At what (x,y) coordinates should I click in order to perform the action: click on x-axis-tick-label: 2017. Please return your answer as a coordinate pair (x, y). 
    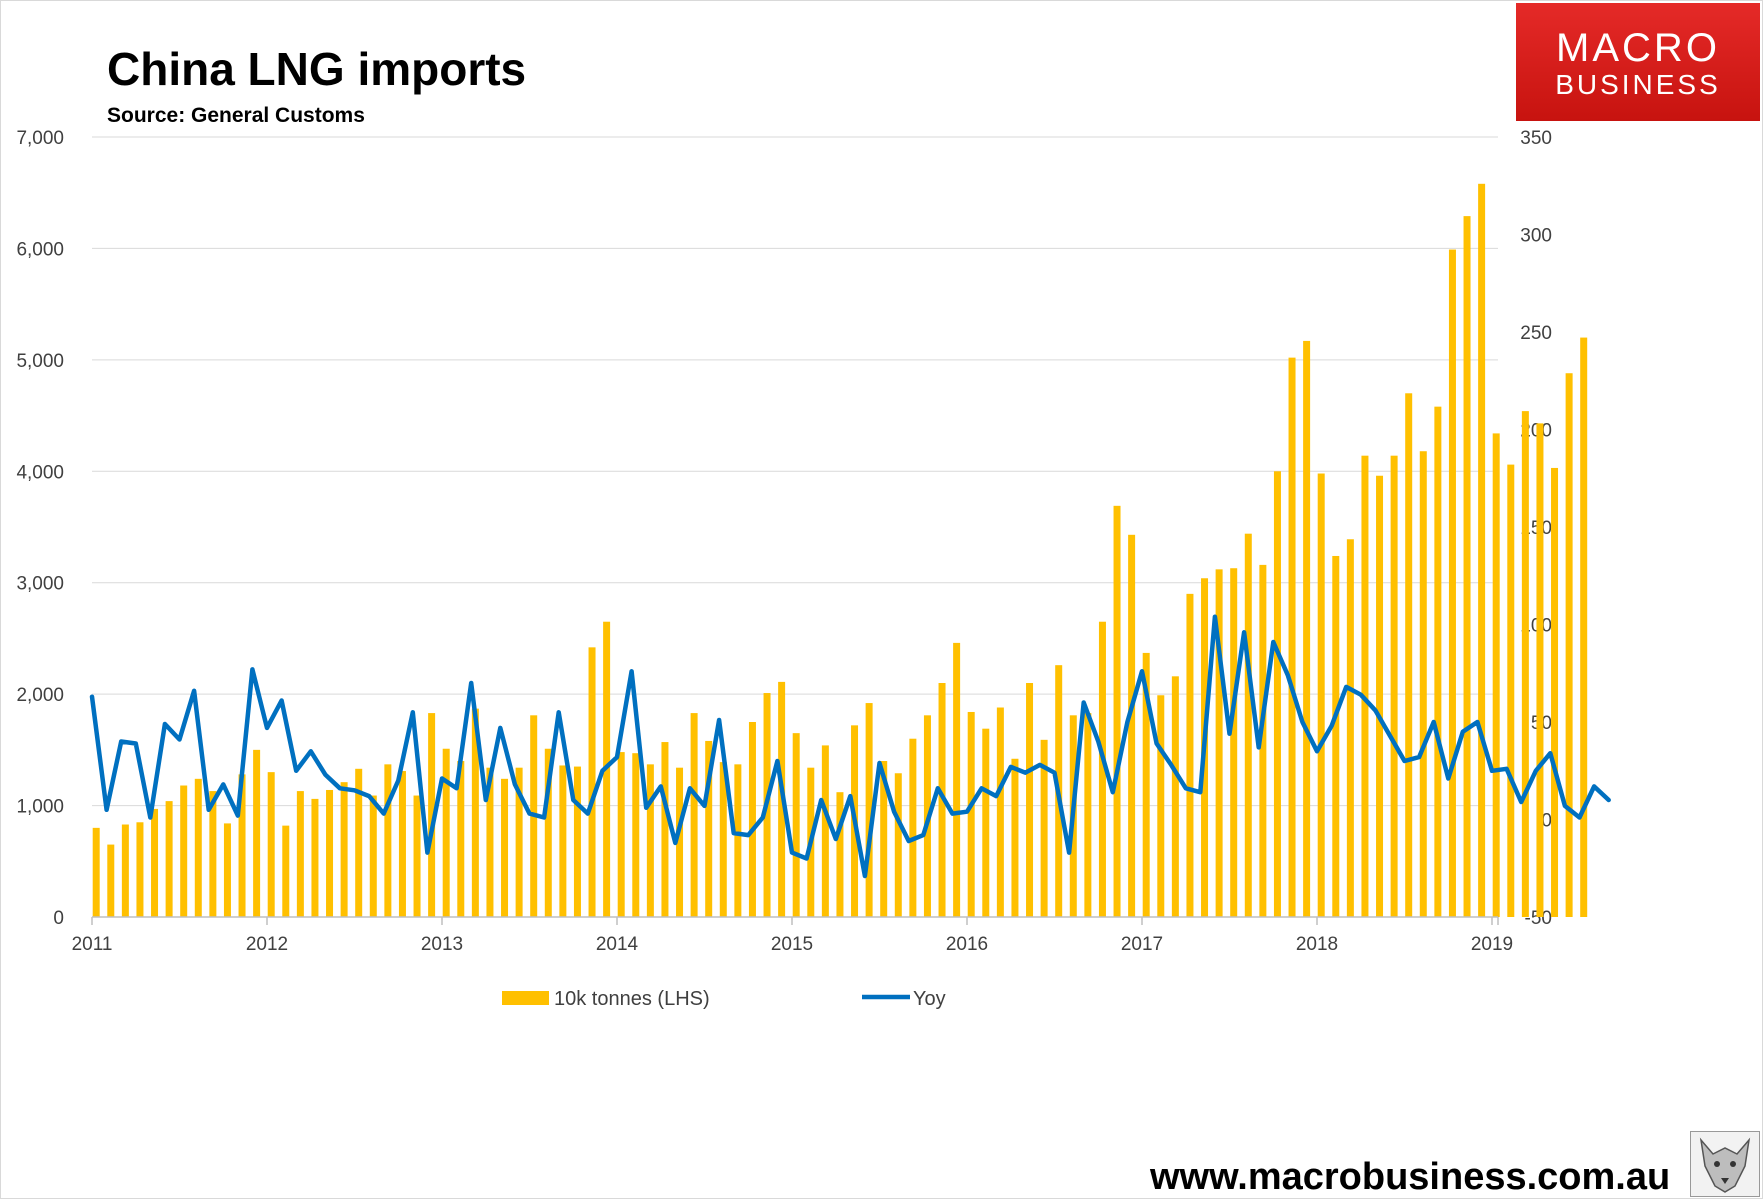
    Looking at the image, I should click on (1142, 944).